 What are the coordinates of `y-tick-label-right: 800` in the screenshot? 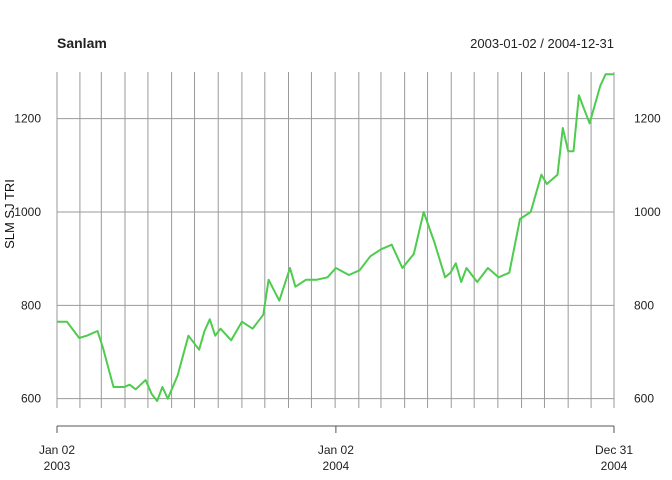 It's located at (644, 305).